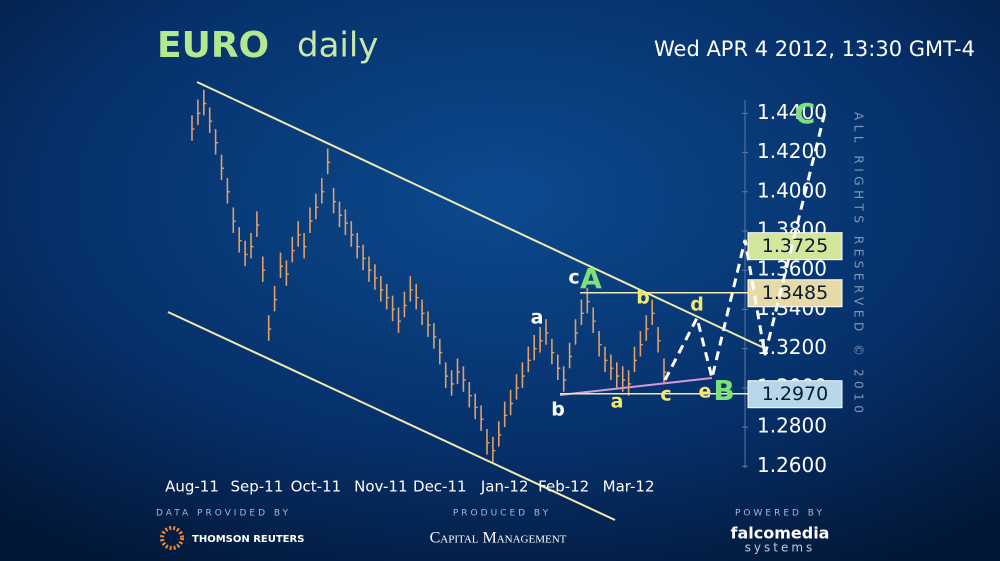 This screenshot has width=1000, height=561. I want to click on wave-label: e, so click(705, 392).